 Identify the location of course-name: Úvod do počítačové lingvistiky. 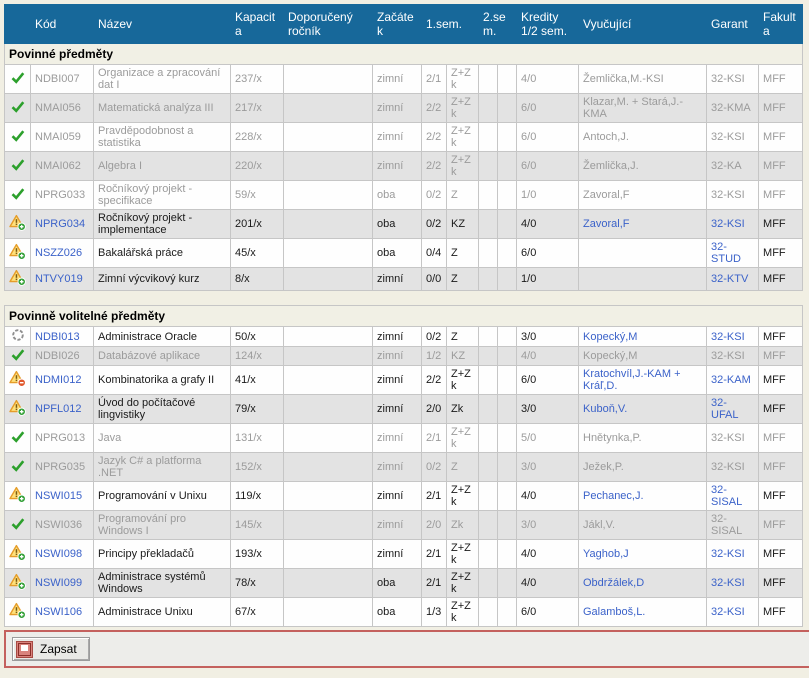
(147, 409).